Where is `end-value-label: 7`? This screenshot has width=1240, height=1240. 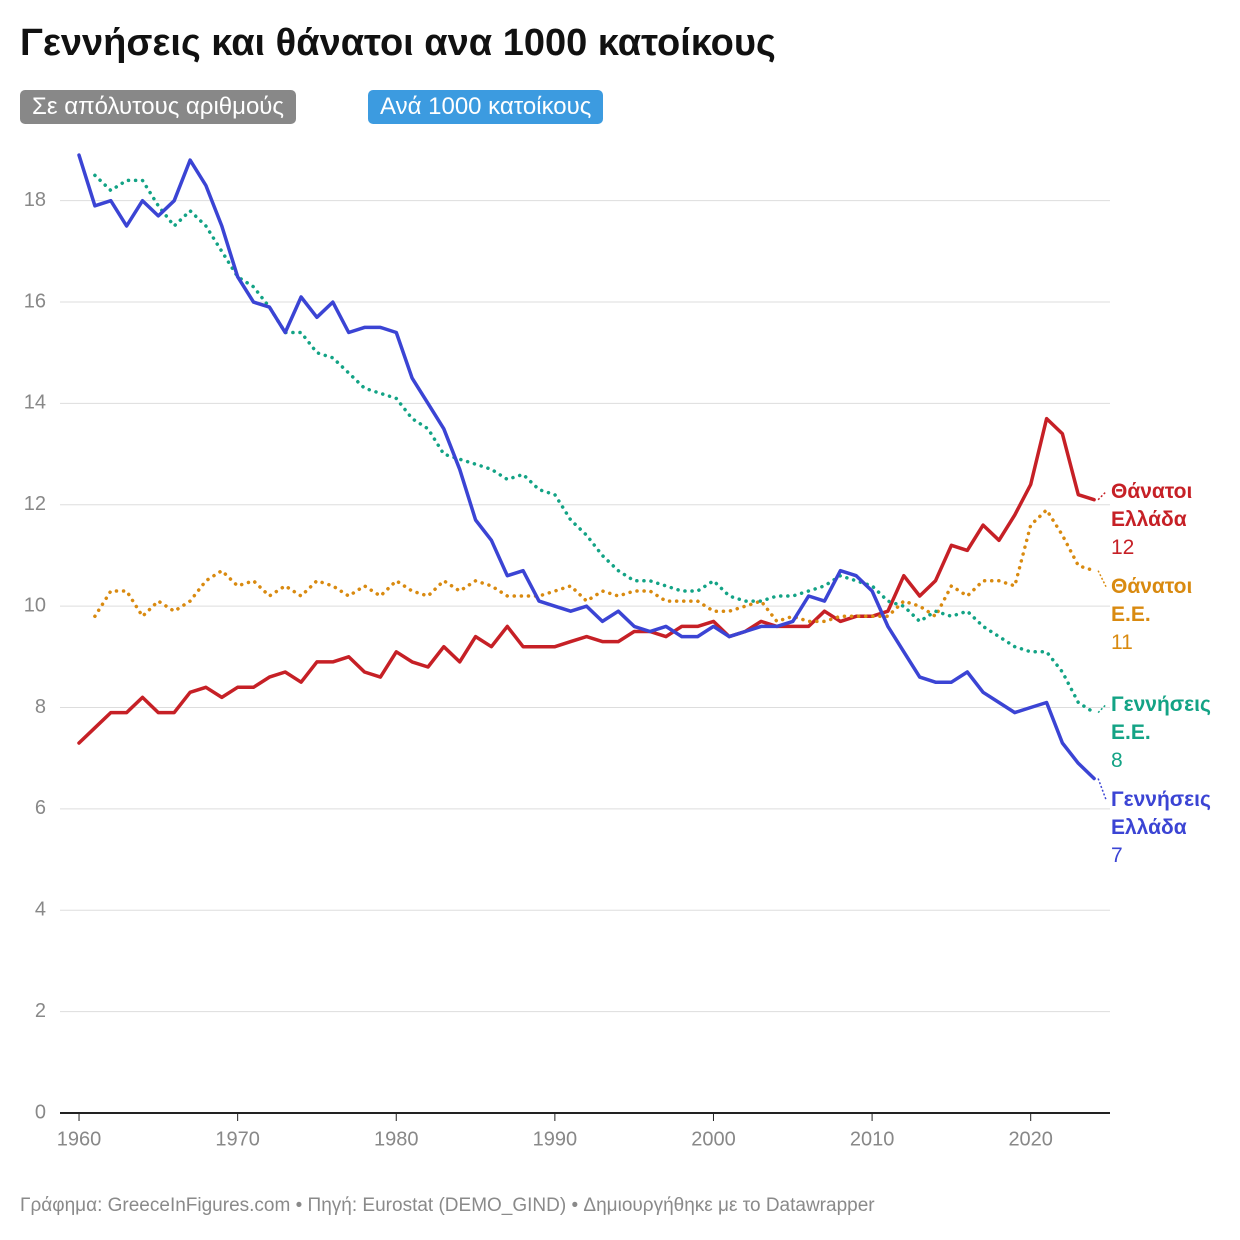 end-value-label: 7 is located at coordinates (1117, 855).